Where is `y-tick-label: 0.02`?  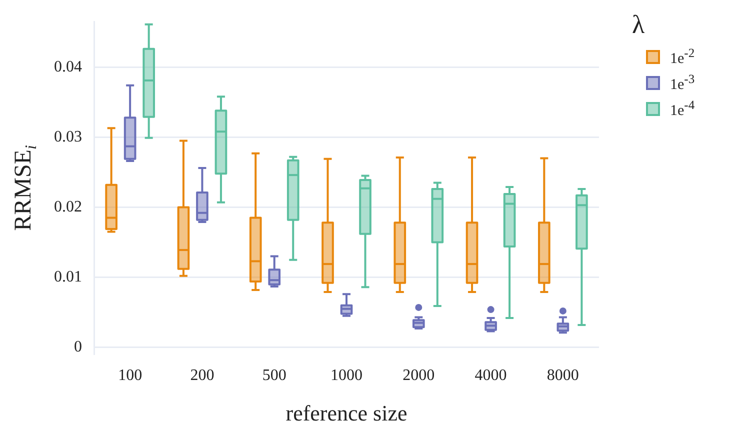 y-tick-label: 0.02 is located at coordinates (68, 207).